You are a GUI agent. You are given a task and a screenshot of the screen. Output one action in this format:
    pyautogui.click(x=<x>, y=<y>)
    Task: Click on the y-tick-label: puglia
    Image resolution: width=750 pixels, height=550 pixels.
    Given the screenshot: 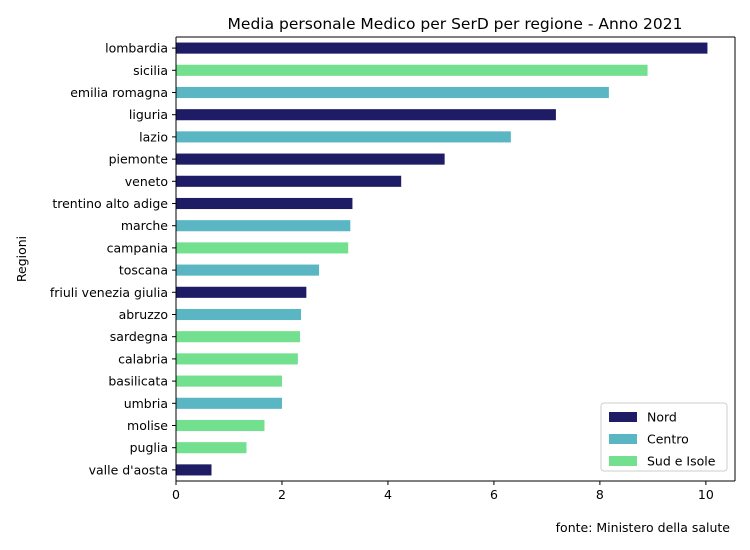 What is the action you would take?
    pyautogui.click(x=149, y=447)
    